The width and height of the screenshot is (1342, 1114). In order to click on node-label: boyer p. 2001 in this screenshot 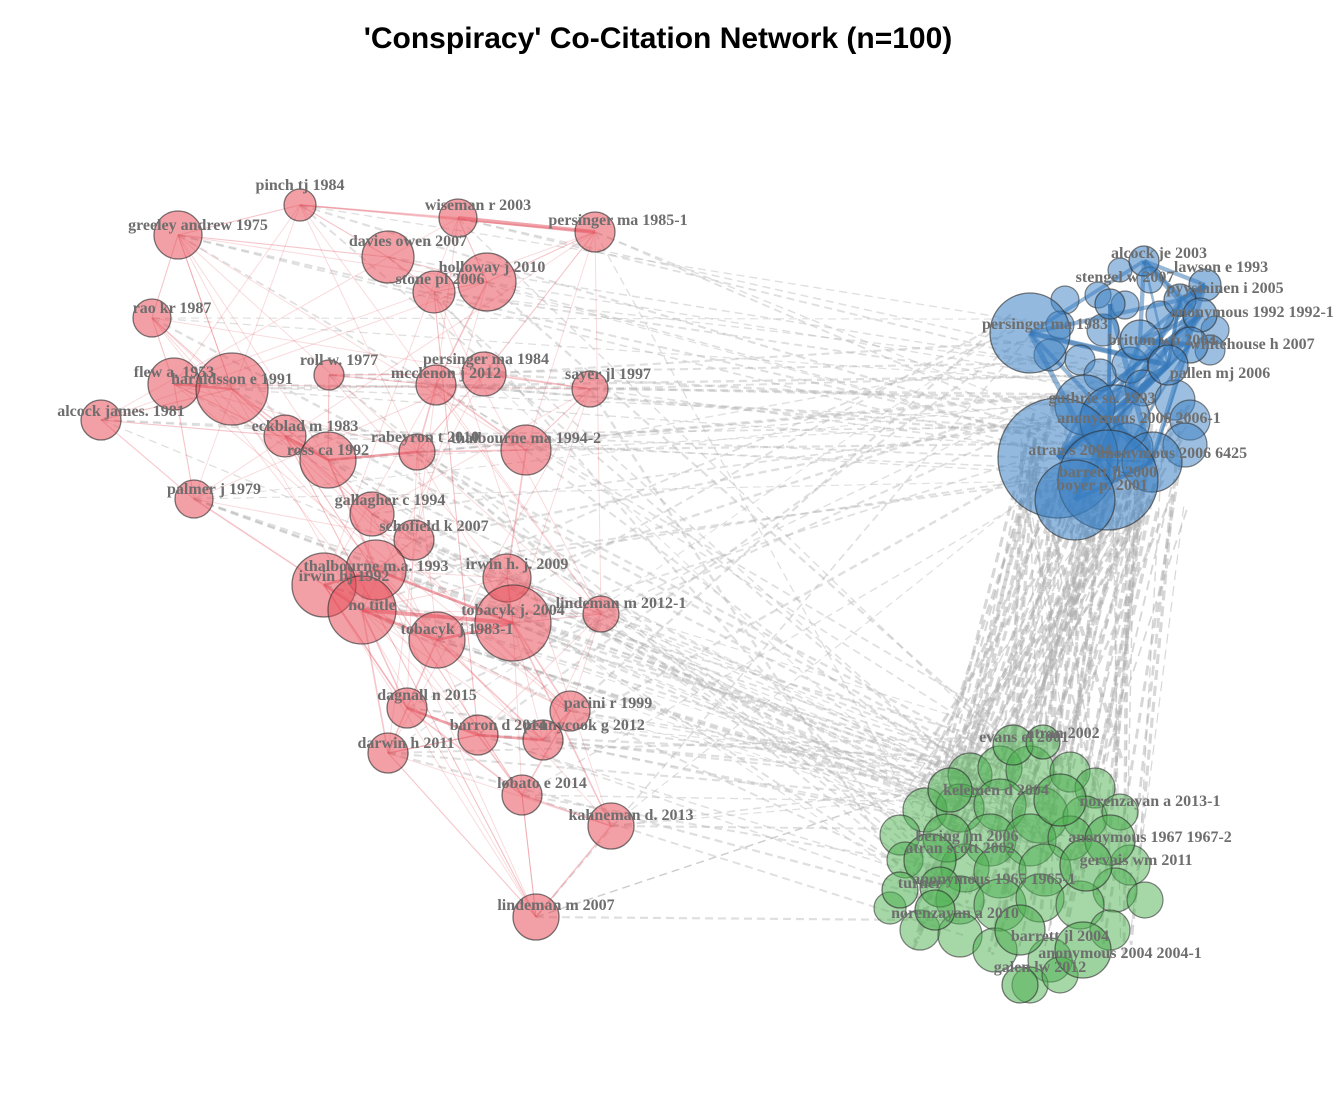, I will do `click(1102, 485)`.